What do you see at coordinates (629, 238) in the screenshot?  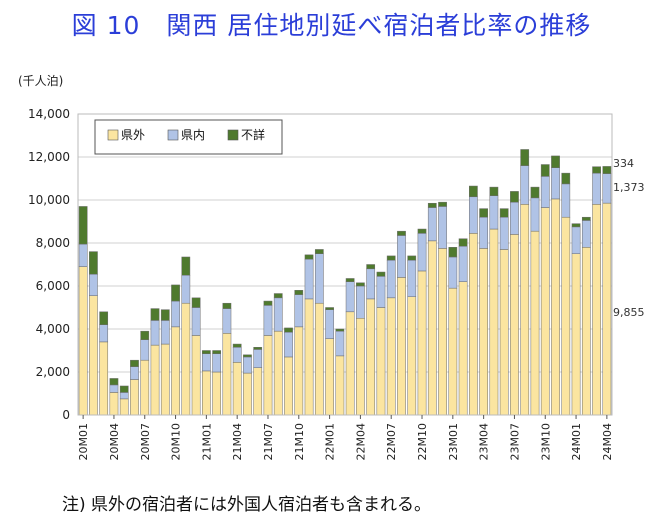 I see `data-labels: 334 1,373 9,855` at bounding box center [629, 238].